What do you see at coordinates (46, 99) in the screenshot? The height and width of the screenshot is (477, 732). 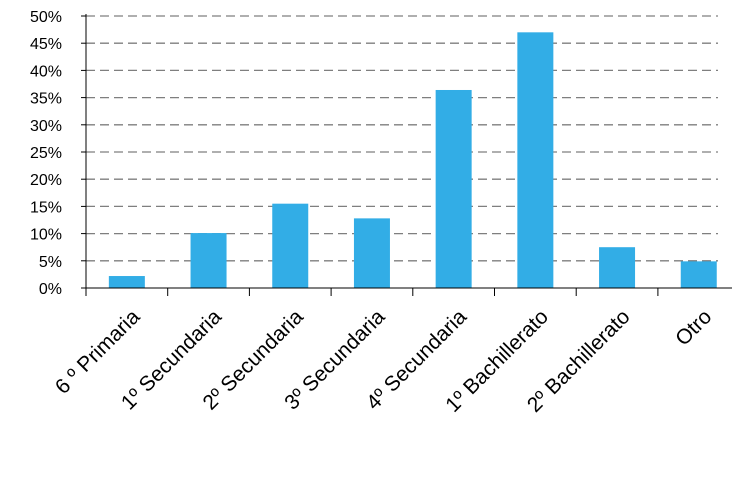 I see `y-tick-label: 35%` at bounding box center [46, 99].